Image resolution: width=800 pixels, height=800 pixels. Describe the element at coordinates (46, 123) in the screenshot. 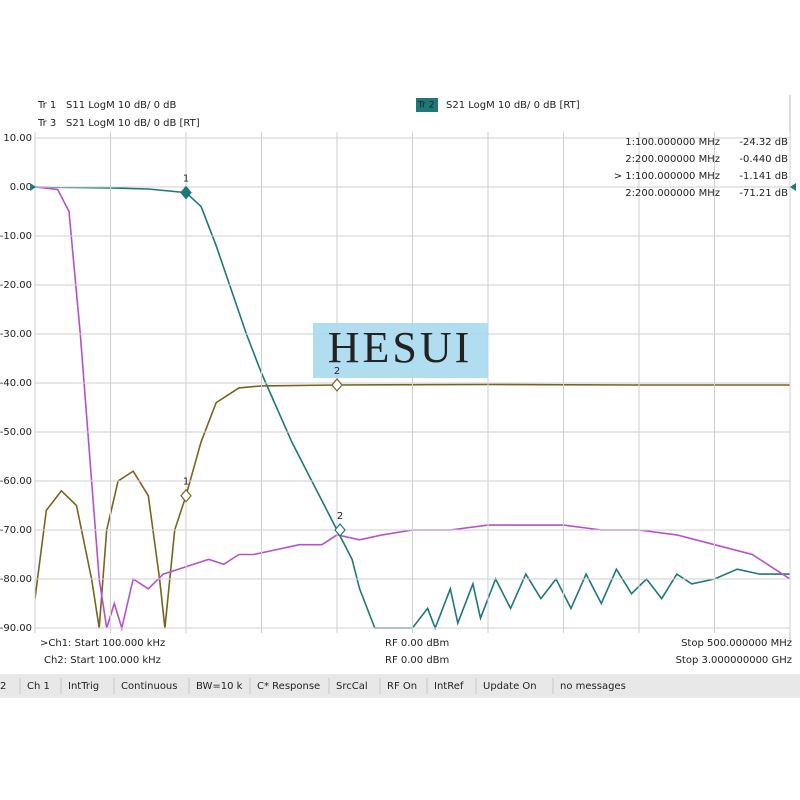

I see `trace-id: Tr 3` at that location.